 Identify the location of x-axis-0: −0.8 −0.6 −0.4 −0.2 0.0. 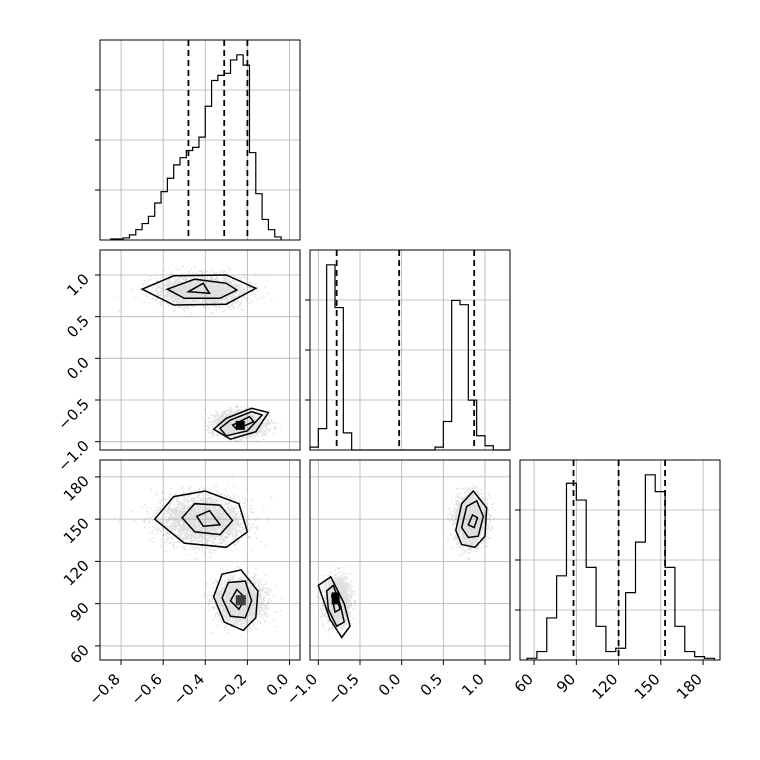
(188, 684).